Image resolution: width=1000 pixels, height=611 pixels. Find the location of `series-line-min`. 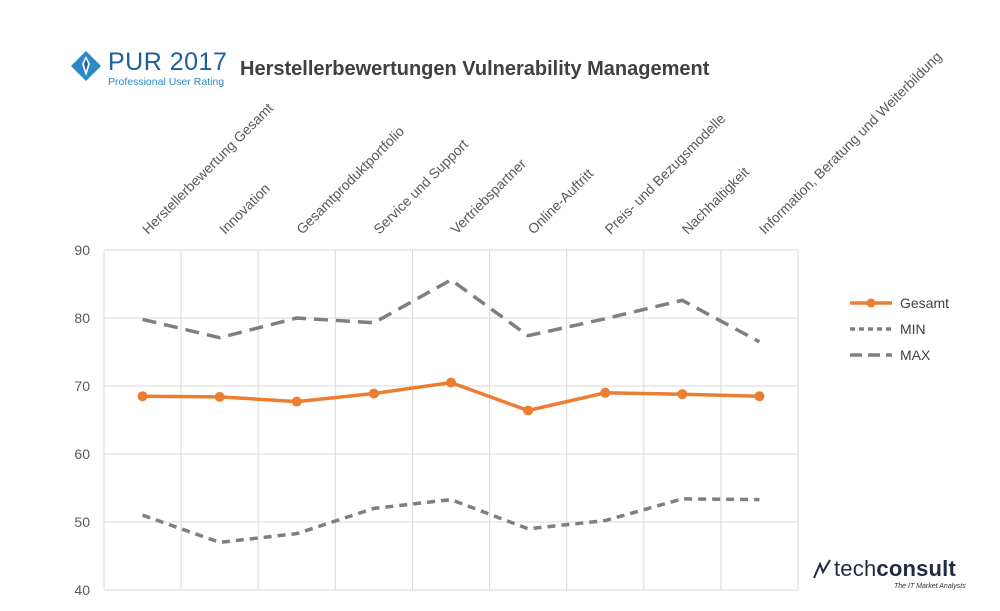

series-line-min is located at coordinates (451, 521).